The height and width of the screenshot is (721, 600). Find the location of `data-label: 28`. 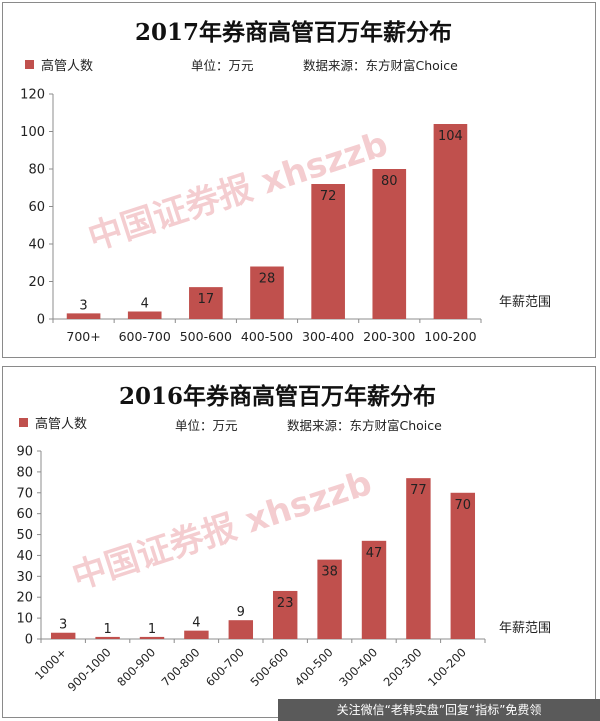

data-label: 28 is located at coordinates (267, 279).